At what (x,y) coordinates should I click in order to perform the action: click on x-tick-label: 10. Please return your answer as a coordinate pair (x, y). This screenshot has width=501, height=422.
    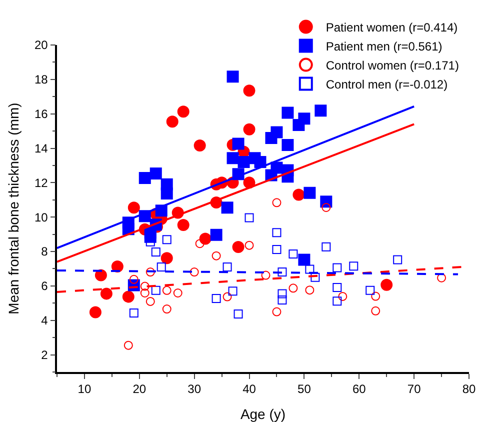
    Looking at the image, I should click on (85, 389).